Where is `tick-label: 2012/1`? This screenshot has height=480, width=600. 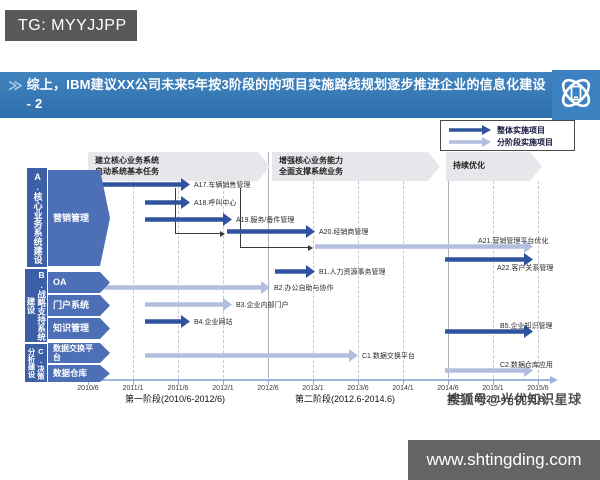 tick-label: 2012/1 is located at coordinates (223, 388).